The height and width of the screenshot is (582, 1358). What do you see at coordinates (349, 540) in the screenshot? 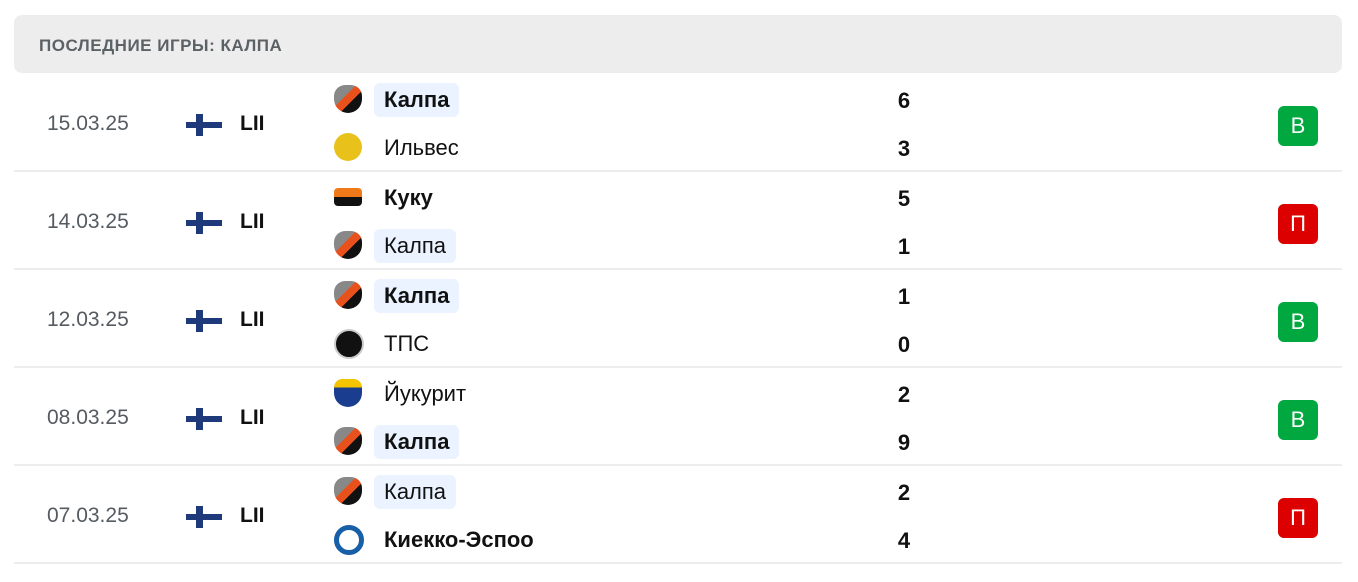
I see `kiekko-espoo-logo-icon` at bounding box center [349, 540].